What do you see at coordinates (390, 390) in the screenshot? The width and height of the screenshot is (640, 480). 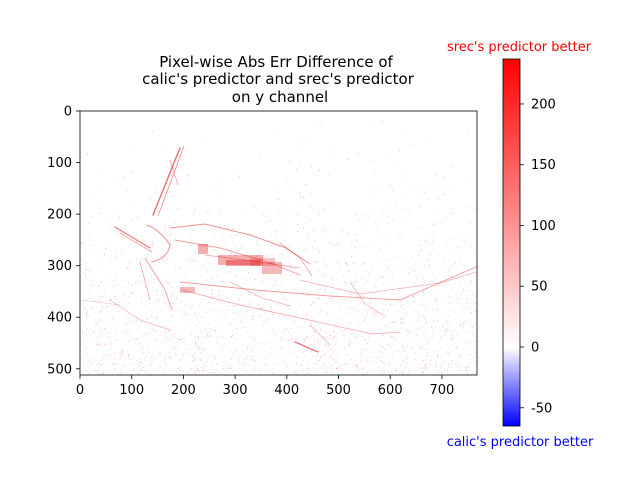 I see `x-tick-label: 600` at bounding box center [390, 390].